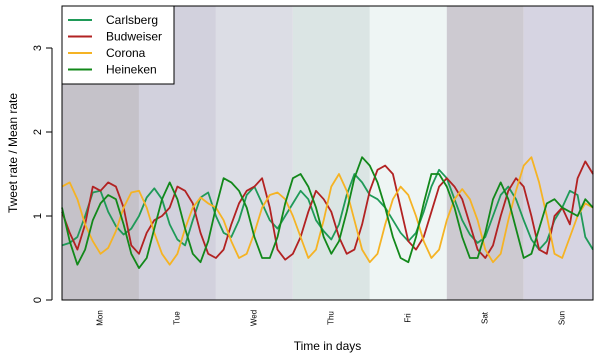  I want to click on x-tick-label: Mon, so click(100, 318).